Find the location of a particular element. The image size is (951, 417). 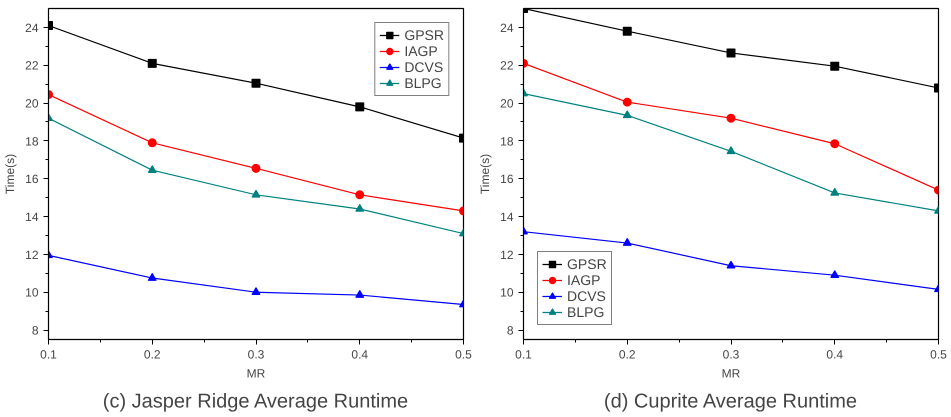

text: (c) Jasper Ridge Average Runtime is located at coordinates (255, 401).